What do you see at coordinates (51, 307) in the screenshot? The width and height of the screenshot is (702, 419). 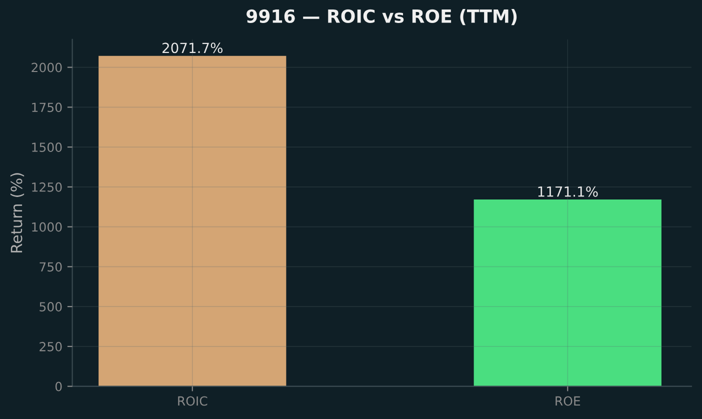 I see `y-tick-label: 500` at bounding box center [51, 307].